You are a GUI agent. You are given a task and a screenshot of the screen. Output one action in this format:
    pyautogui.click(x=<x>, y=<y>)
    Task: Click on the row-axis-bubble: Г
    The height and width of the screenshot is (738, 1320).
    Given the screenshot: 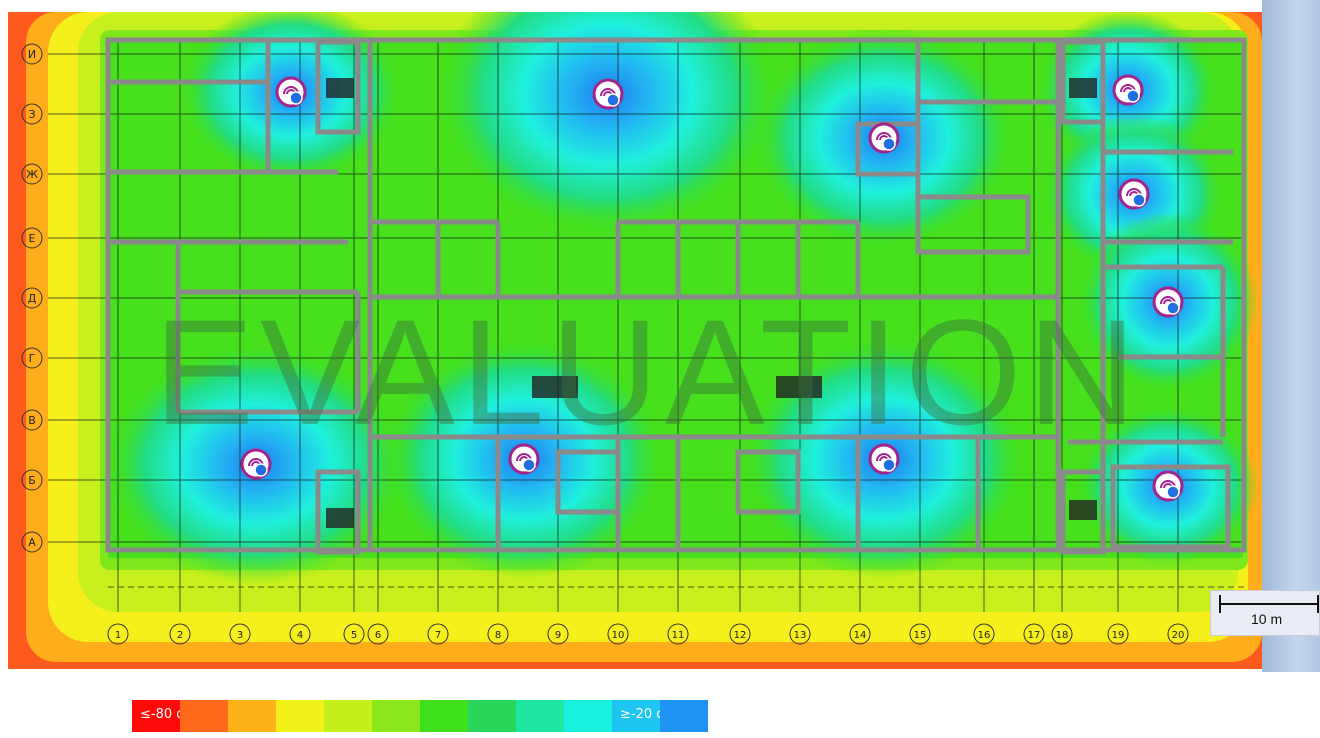 What is the action you would take?
    pyautogui.click(x=32, y=358)
    